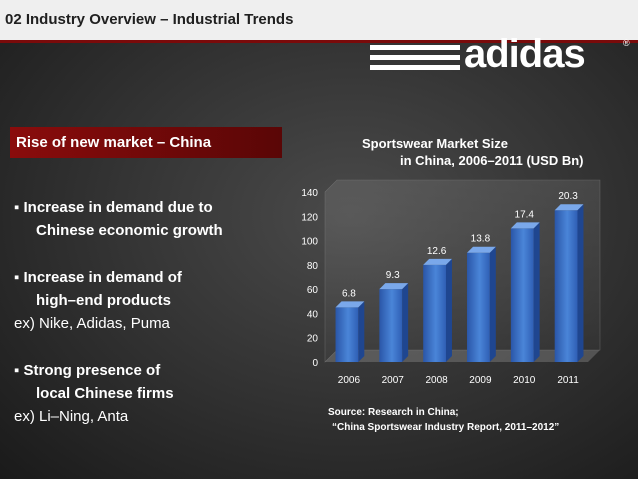 The height and width of the screenshot is (479, 638). I want to click on data-label: 17.4, so click(525, 214).